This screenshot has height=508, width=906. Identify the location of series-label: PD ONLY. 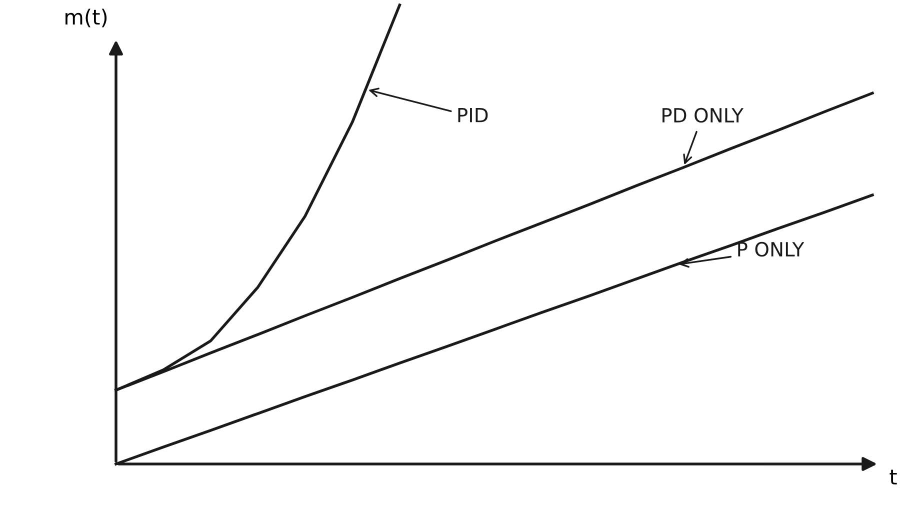
(703, 115).